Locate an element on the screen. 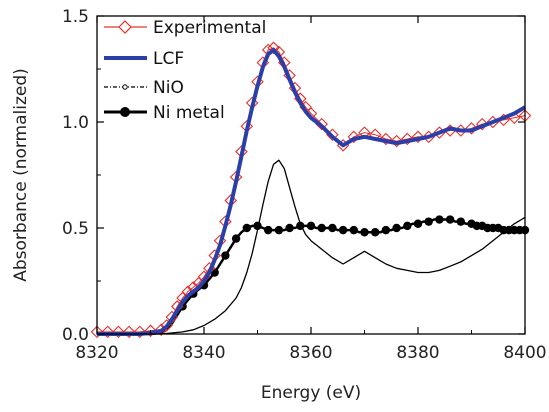 Image resolution: width=549 pixels, height=412 pixels. y-tick-label: 0.0 is located at coordinates (75, 335).